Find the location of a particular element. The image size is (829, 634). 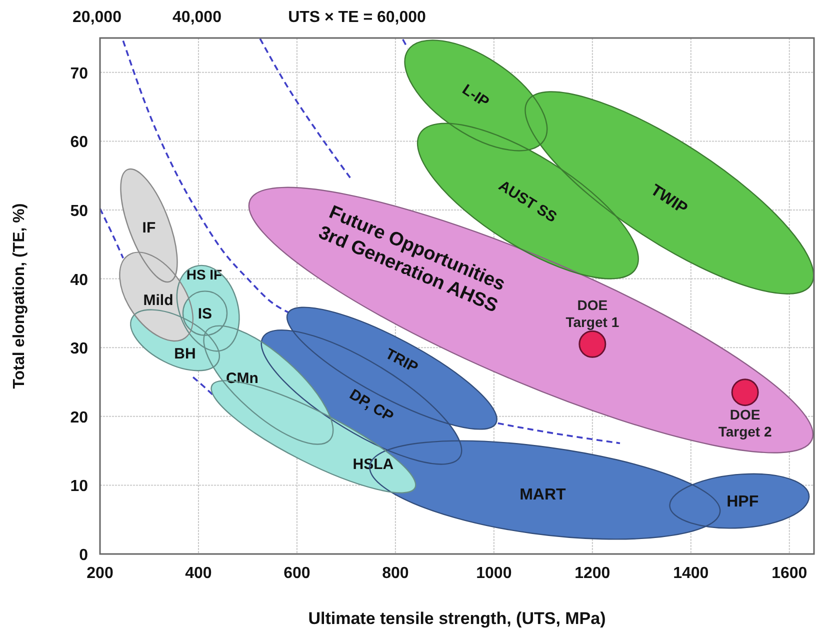

series-label: IS is located at coordinates (205, 313).